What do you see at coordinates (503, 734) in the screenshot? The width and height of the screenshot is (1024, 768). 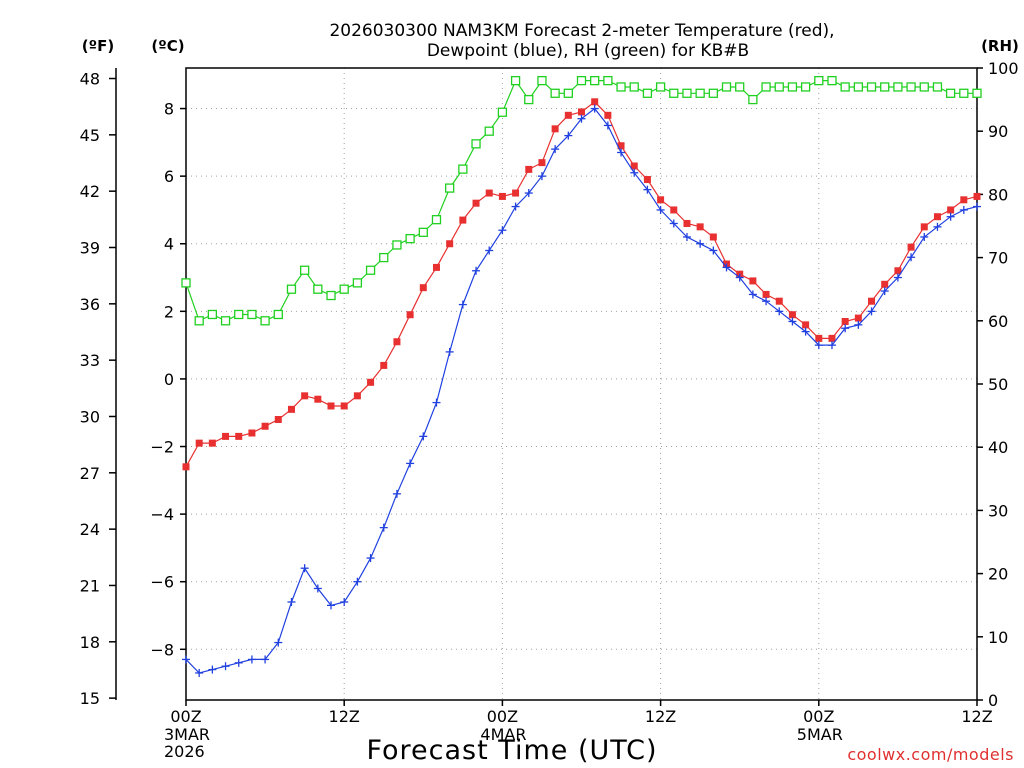 I see `x-date-label: 4MAR` at bounding box center [503, 734].